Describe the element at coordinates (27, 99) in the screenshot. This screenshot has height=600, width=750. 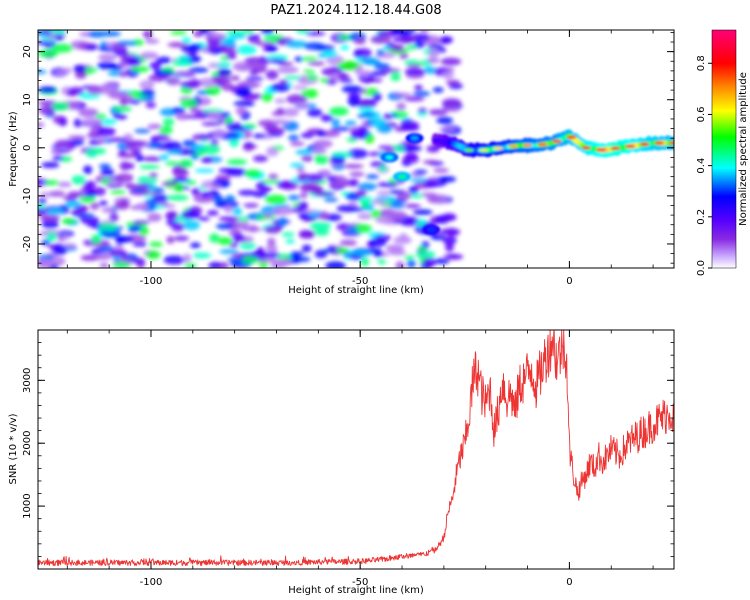
I see `y-tick-label: 10` at that location.